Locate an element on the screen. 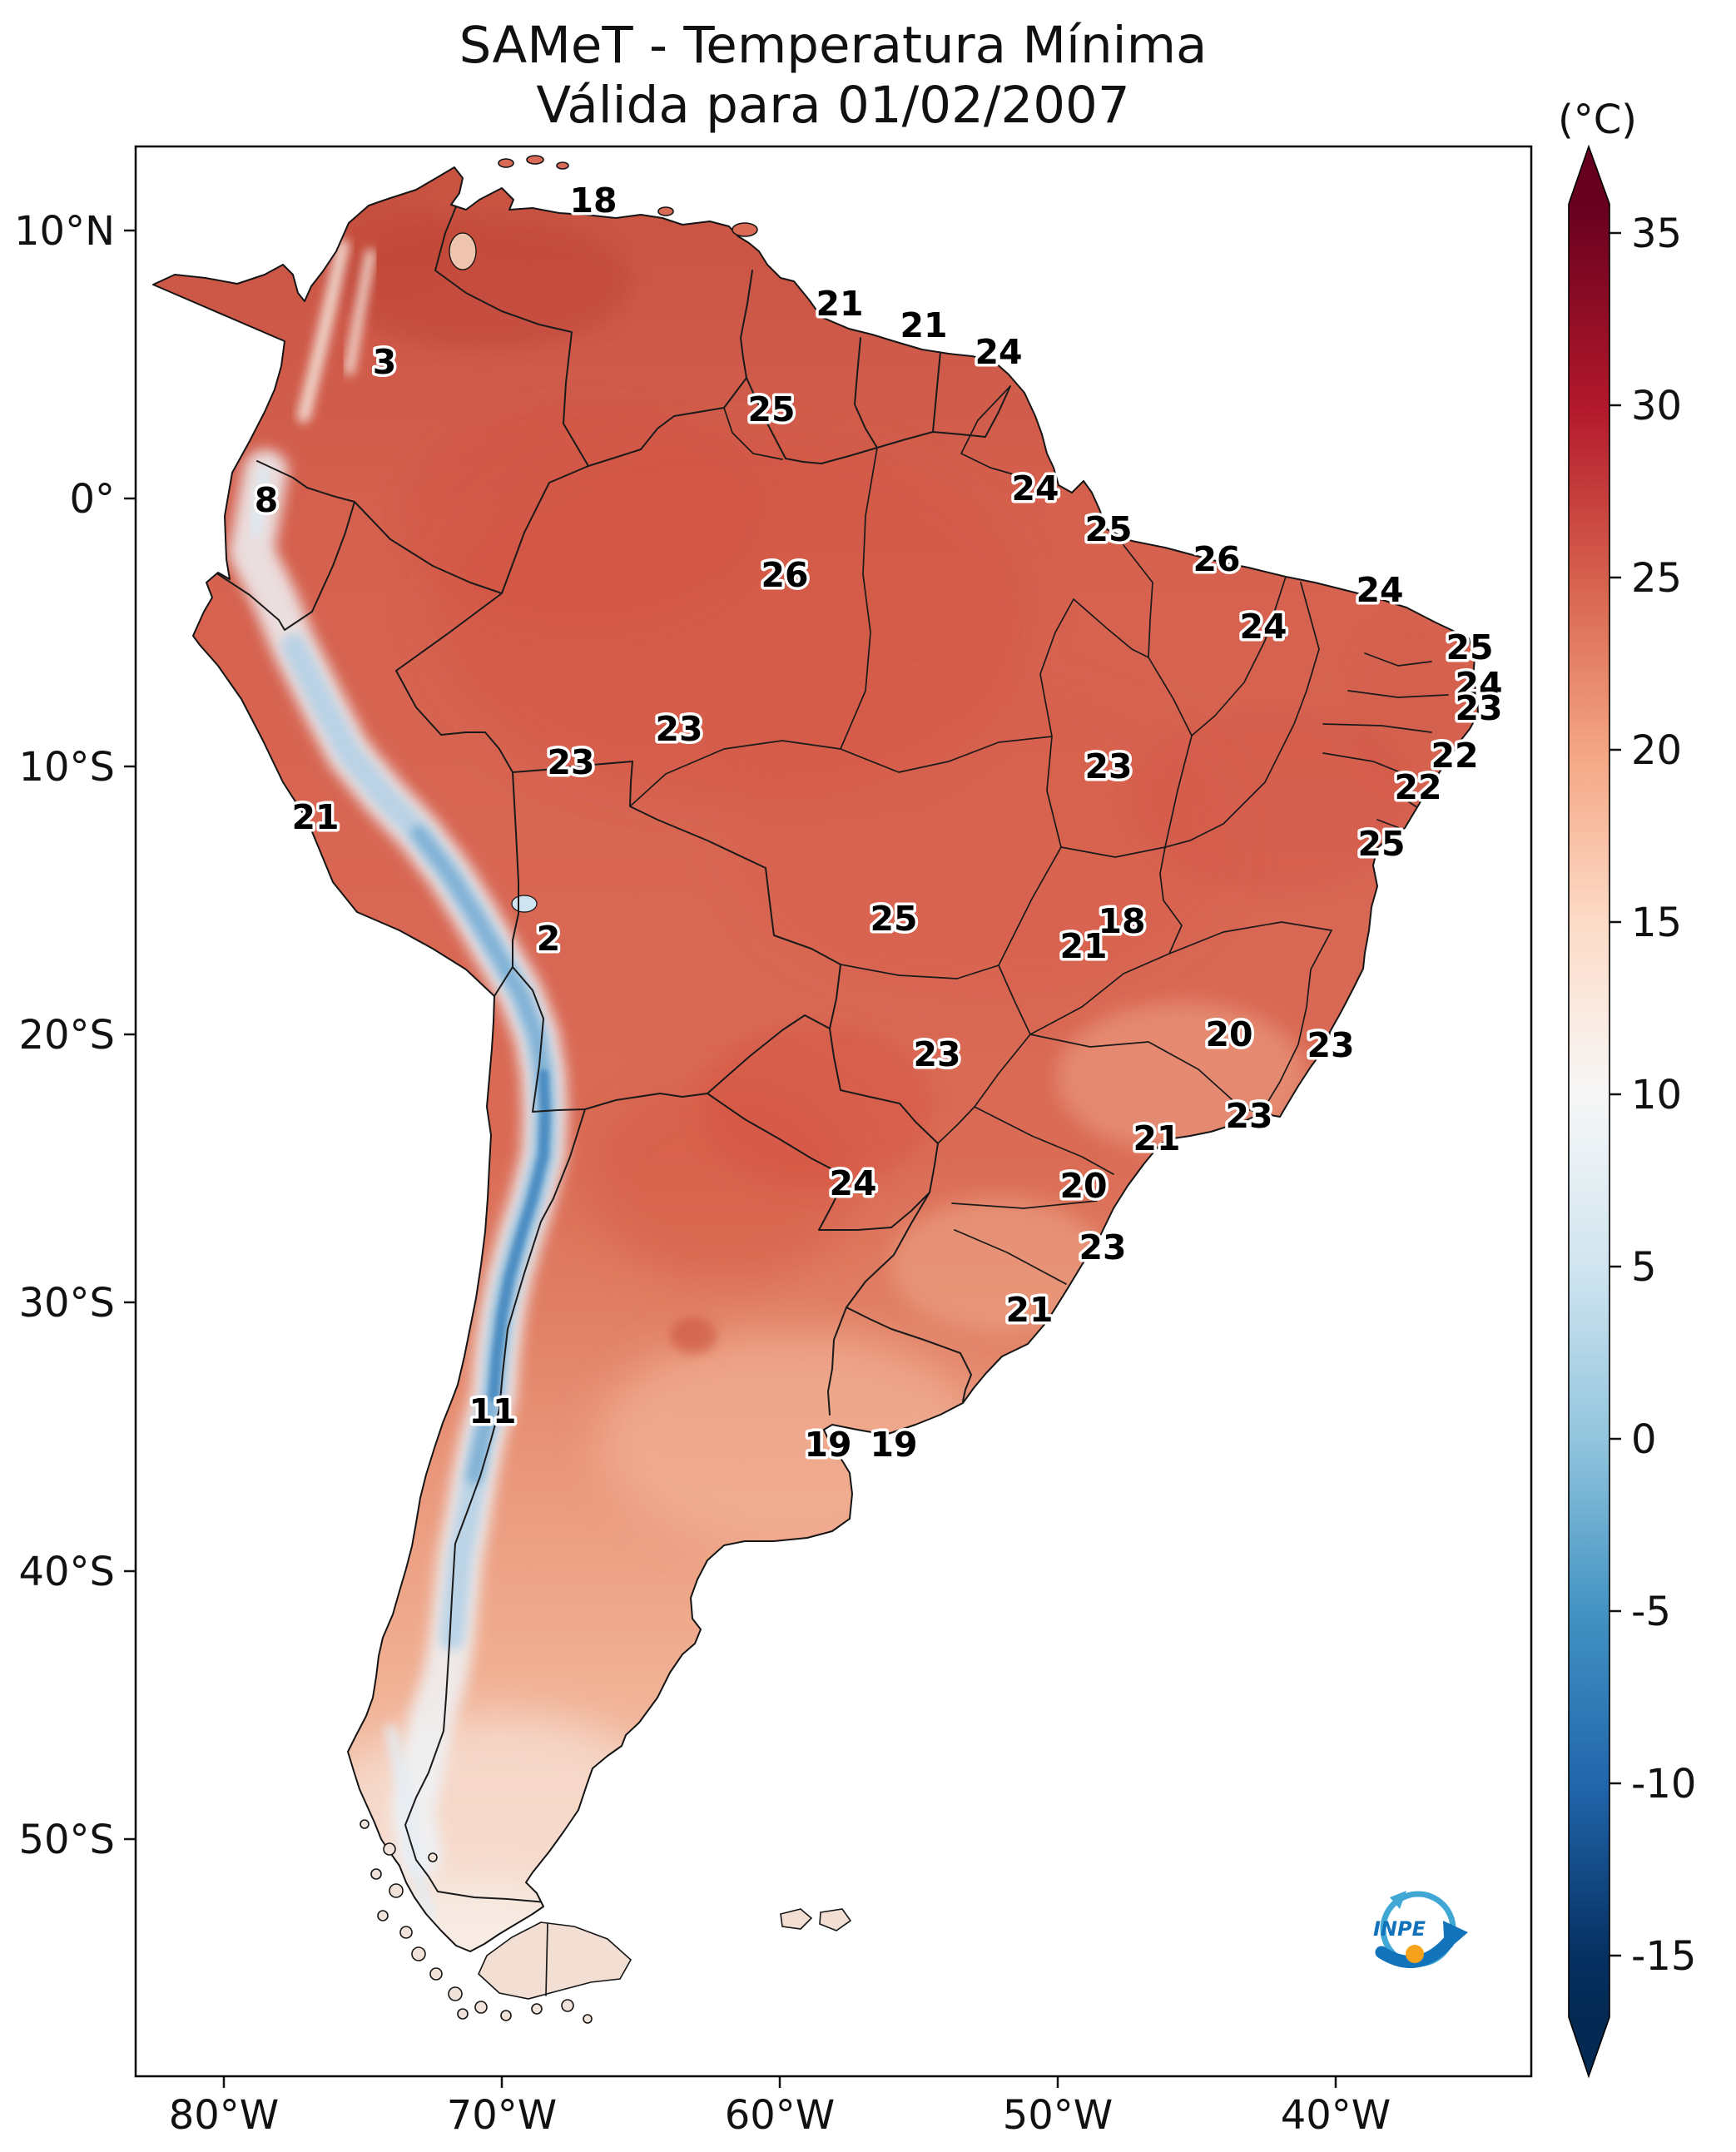 This screenshot has width=1736, height=2152. colorbar-ticks: 35 30 25 20 15 10 5 0 -5 -10 -15 is located at coordinates (1653, 1095).